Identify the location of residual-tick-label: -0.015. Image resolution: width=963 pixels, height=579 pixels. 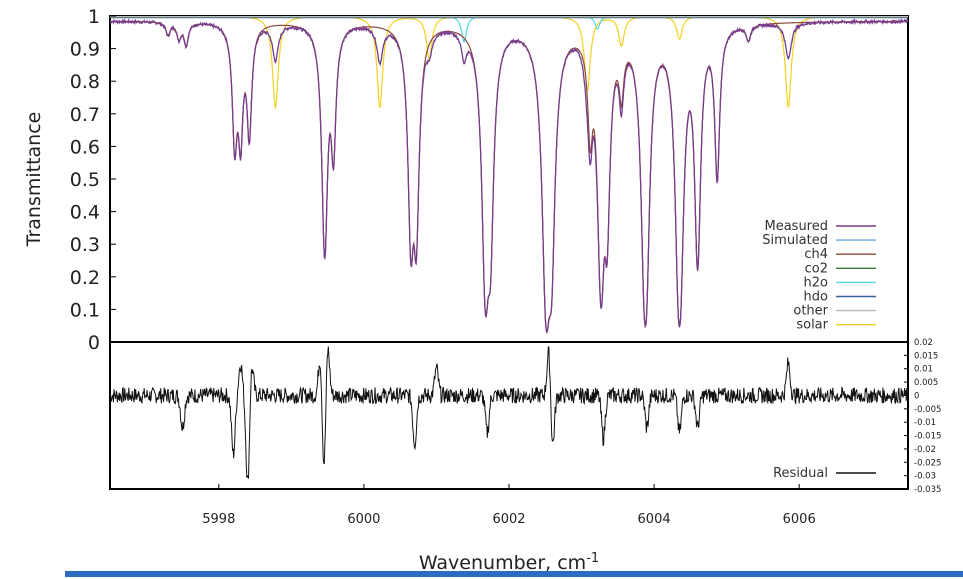
(927, 437).